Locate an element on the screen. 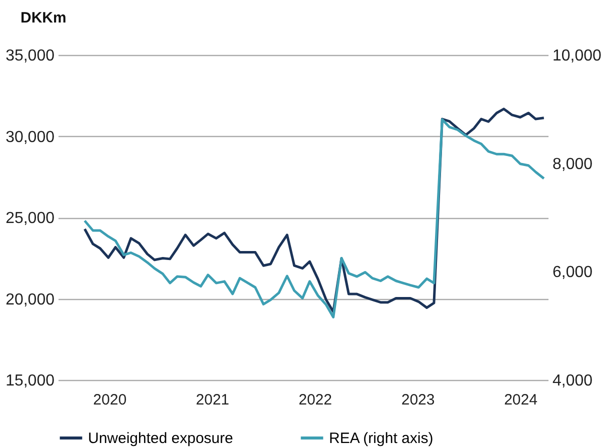 The height and width of the screenshot is (448, 616). x-tick-label: 2021 is located at coordinates (213, 400).